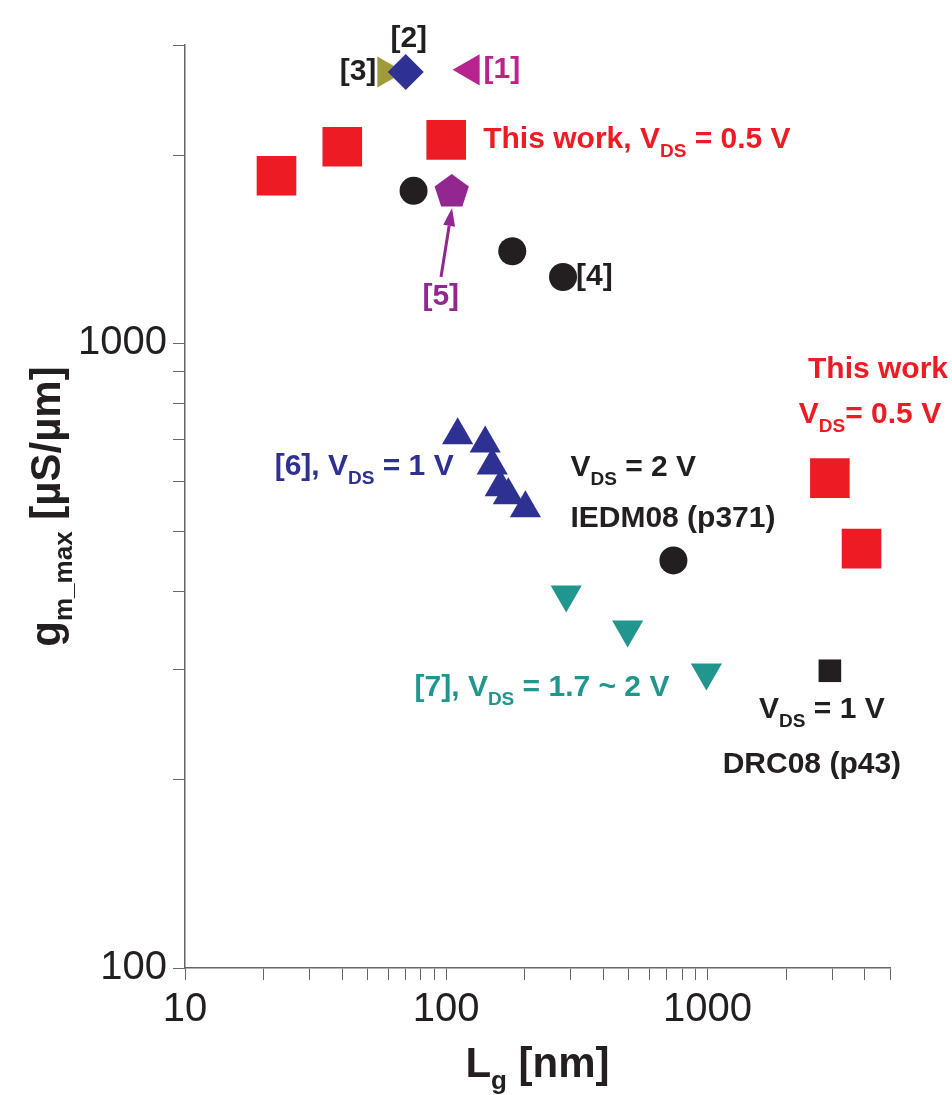  Describe the element at coordinates (409, 37) in the screenshot. I see `annotation: [2]` at that location.